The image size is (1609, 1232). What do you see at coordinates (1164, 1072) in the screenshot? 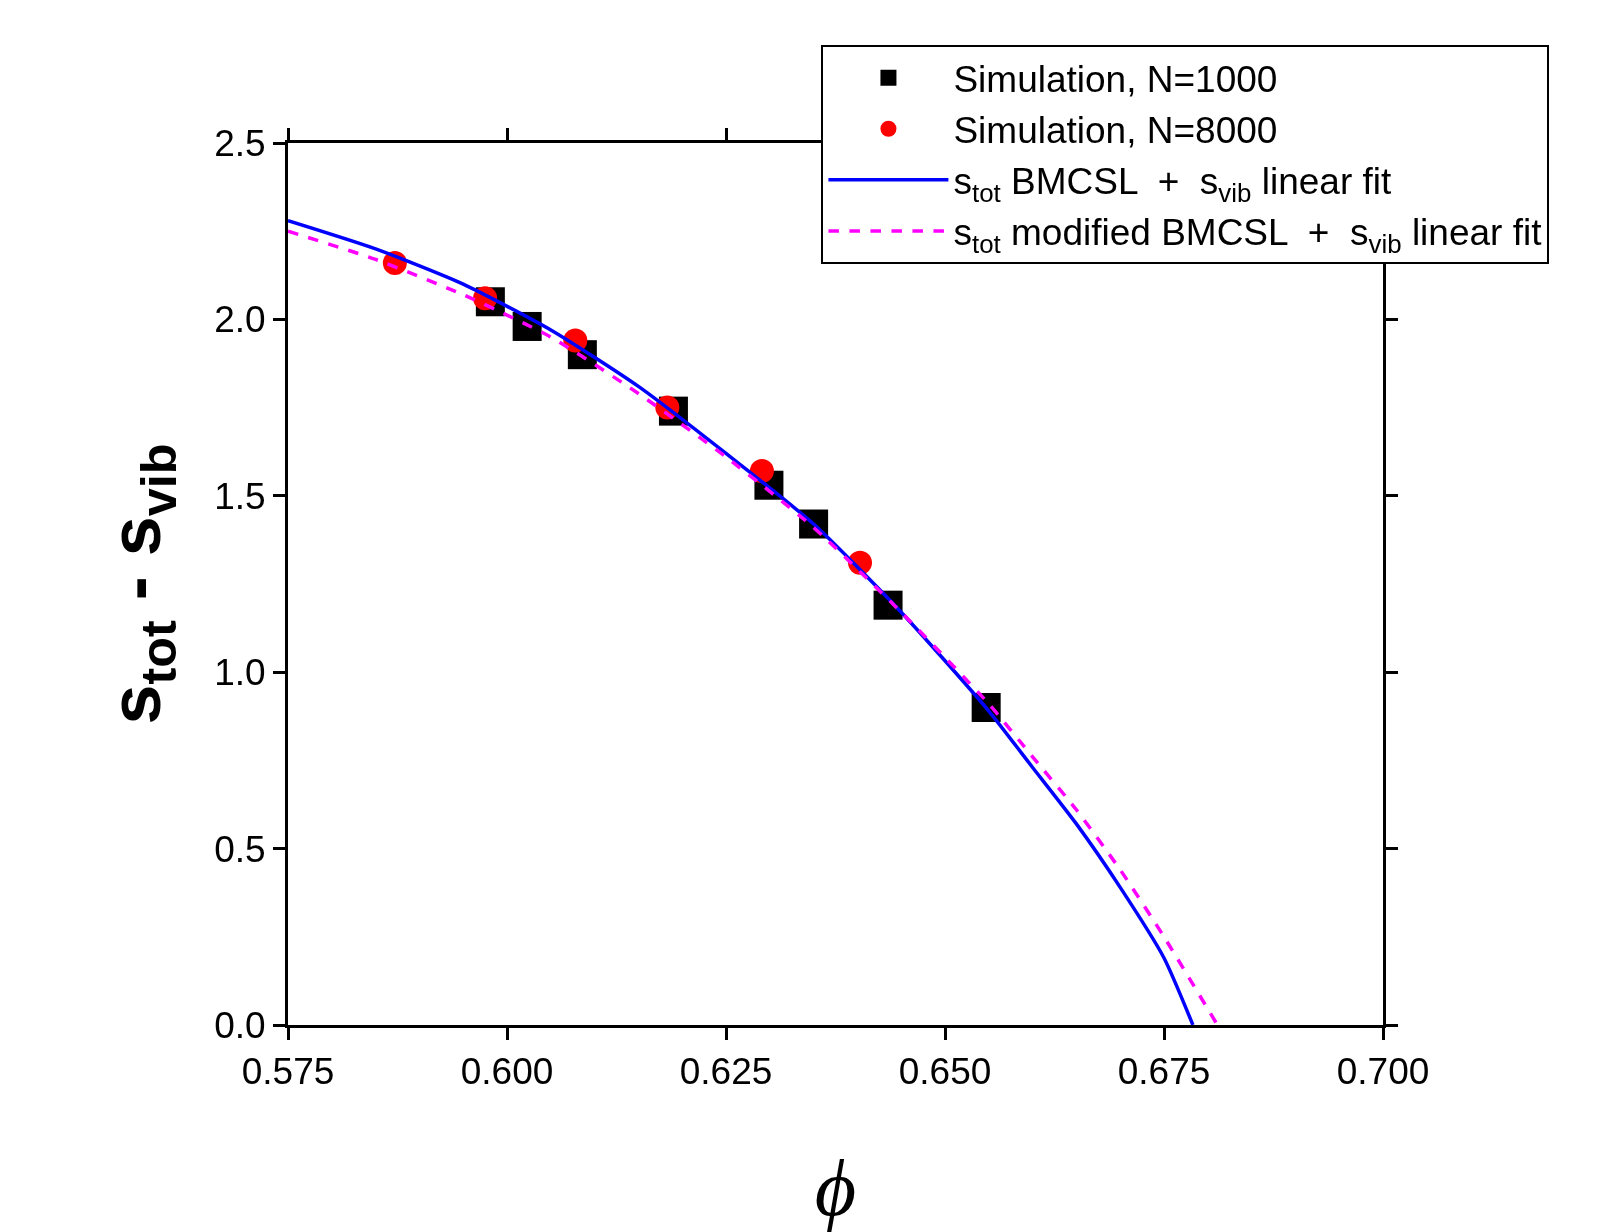
I see `x-tick-label: 0.675` at bounding box center [1164, 1072].